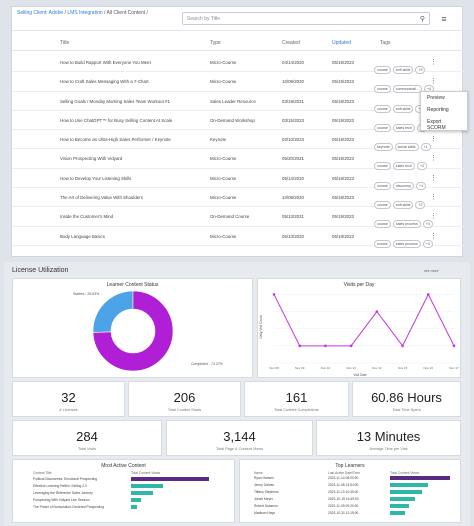 The width and height of the screenshot is (474, 526). I want to click on learner-name-cell: Robert Salomon, so click(266, 506).